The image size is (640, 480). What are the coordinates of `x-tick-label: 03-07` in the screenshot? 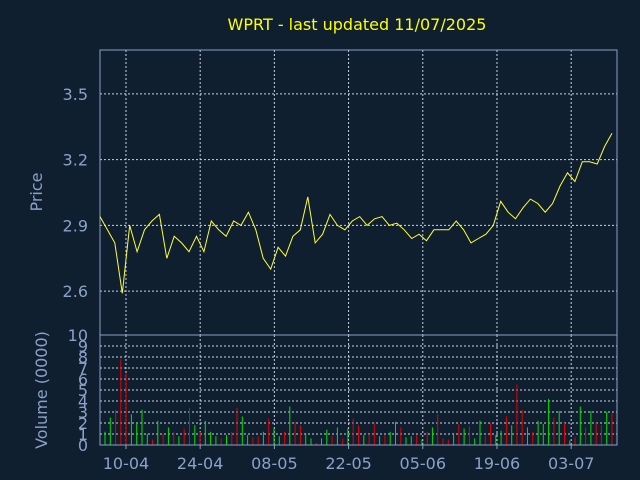 It's located at (571, 463).